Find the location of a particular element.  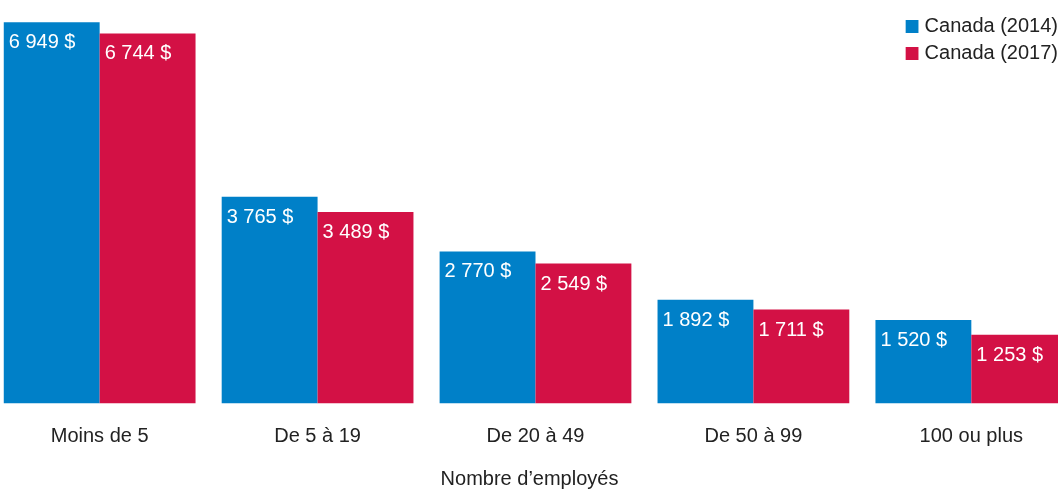

legend-label: Canada (2017) is located at coordinates (991, 52).